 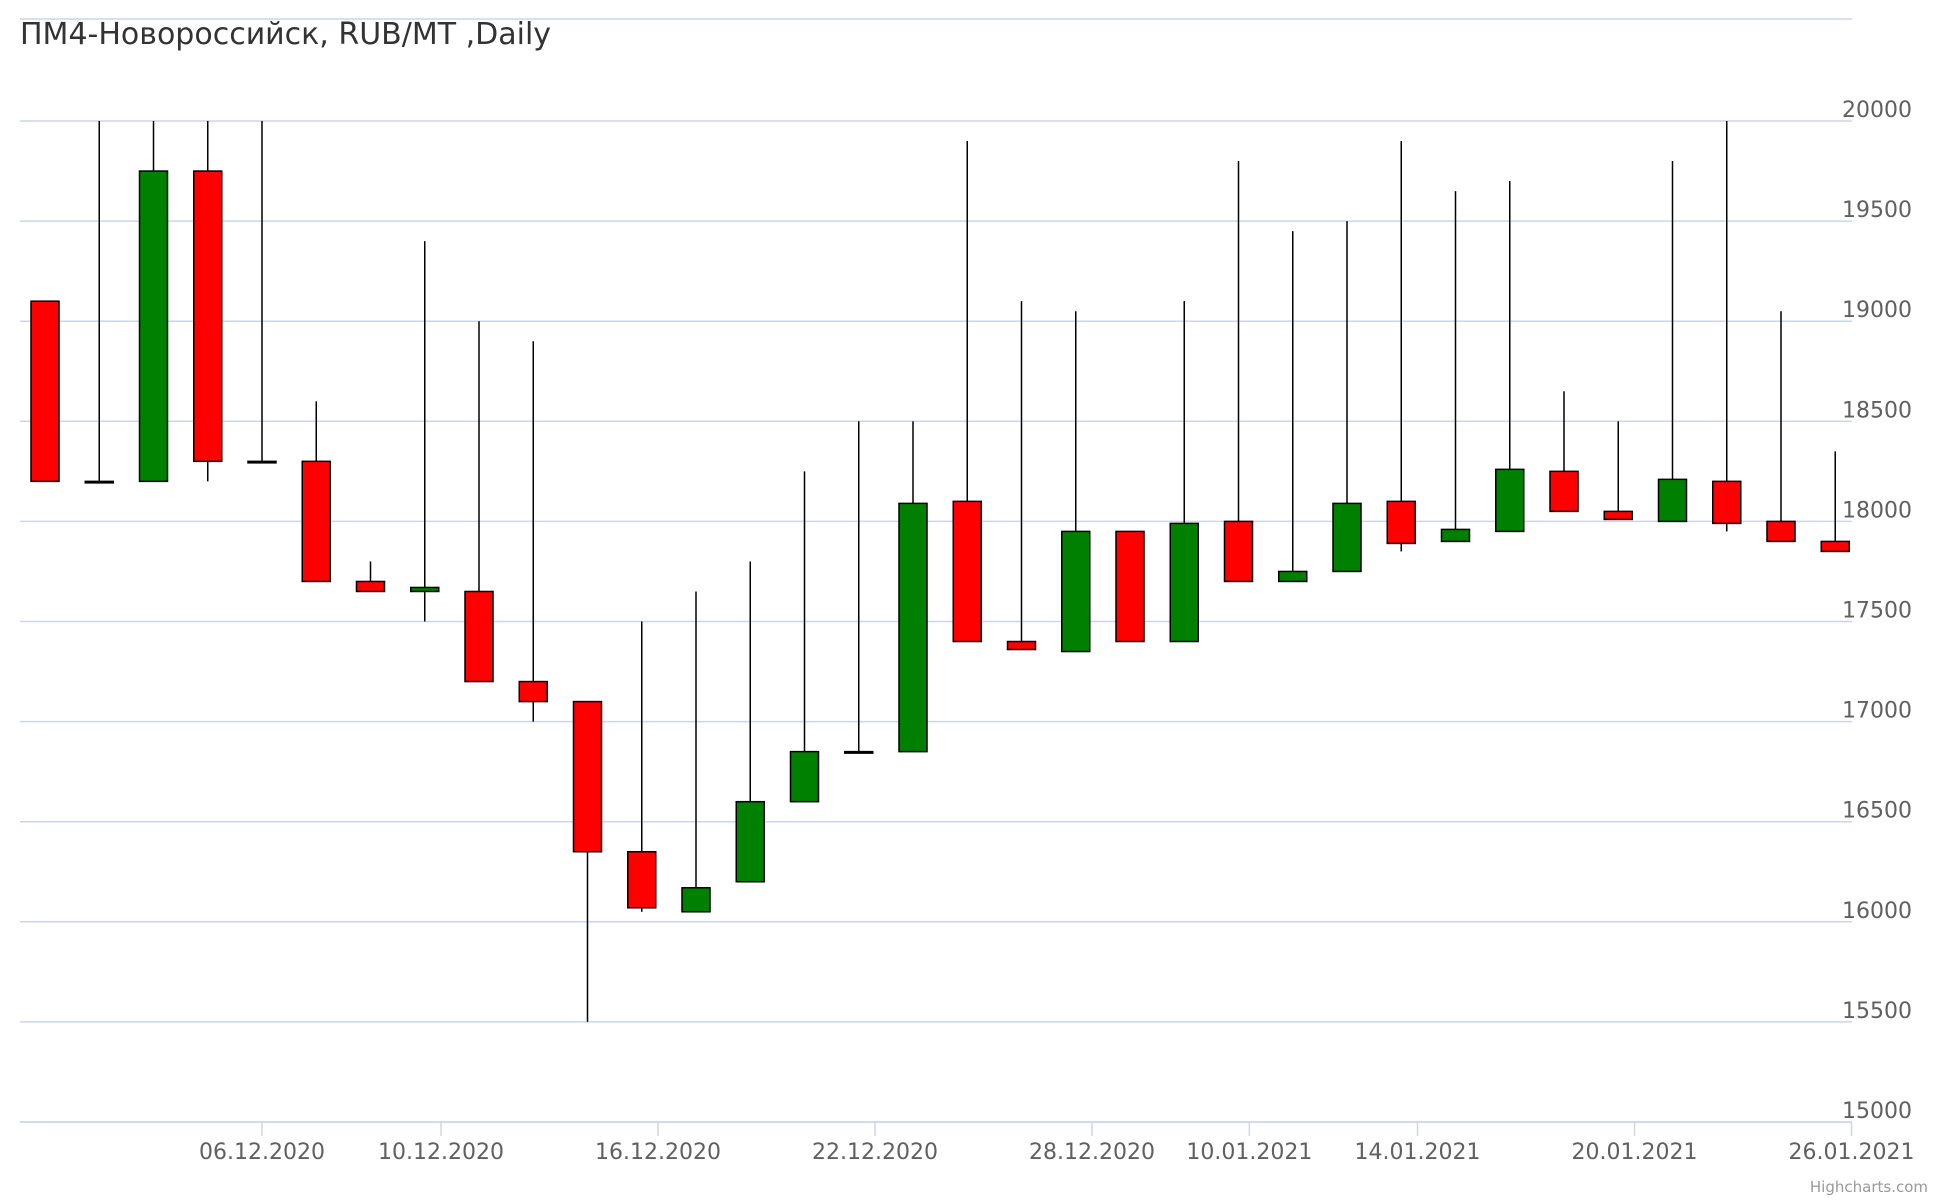 What do you see at coordinates (1249, 1152) in the screenshot?
I see `x-tick-label: 10.01.2021` at bounding box center [1249, 1152].